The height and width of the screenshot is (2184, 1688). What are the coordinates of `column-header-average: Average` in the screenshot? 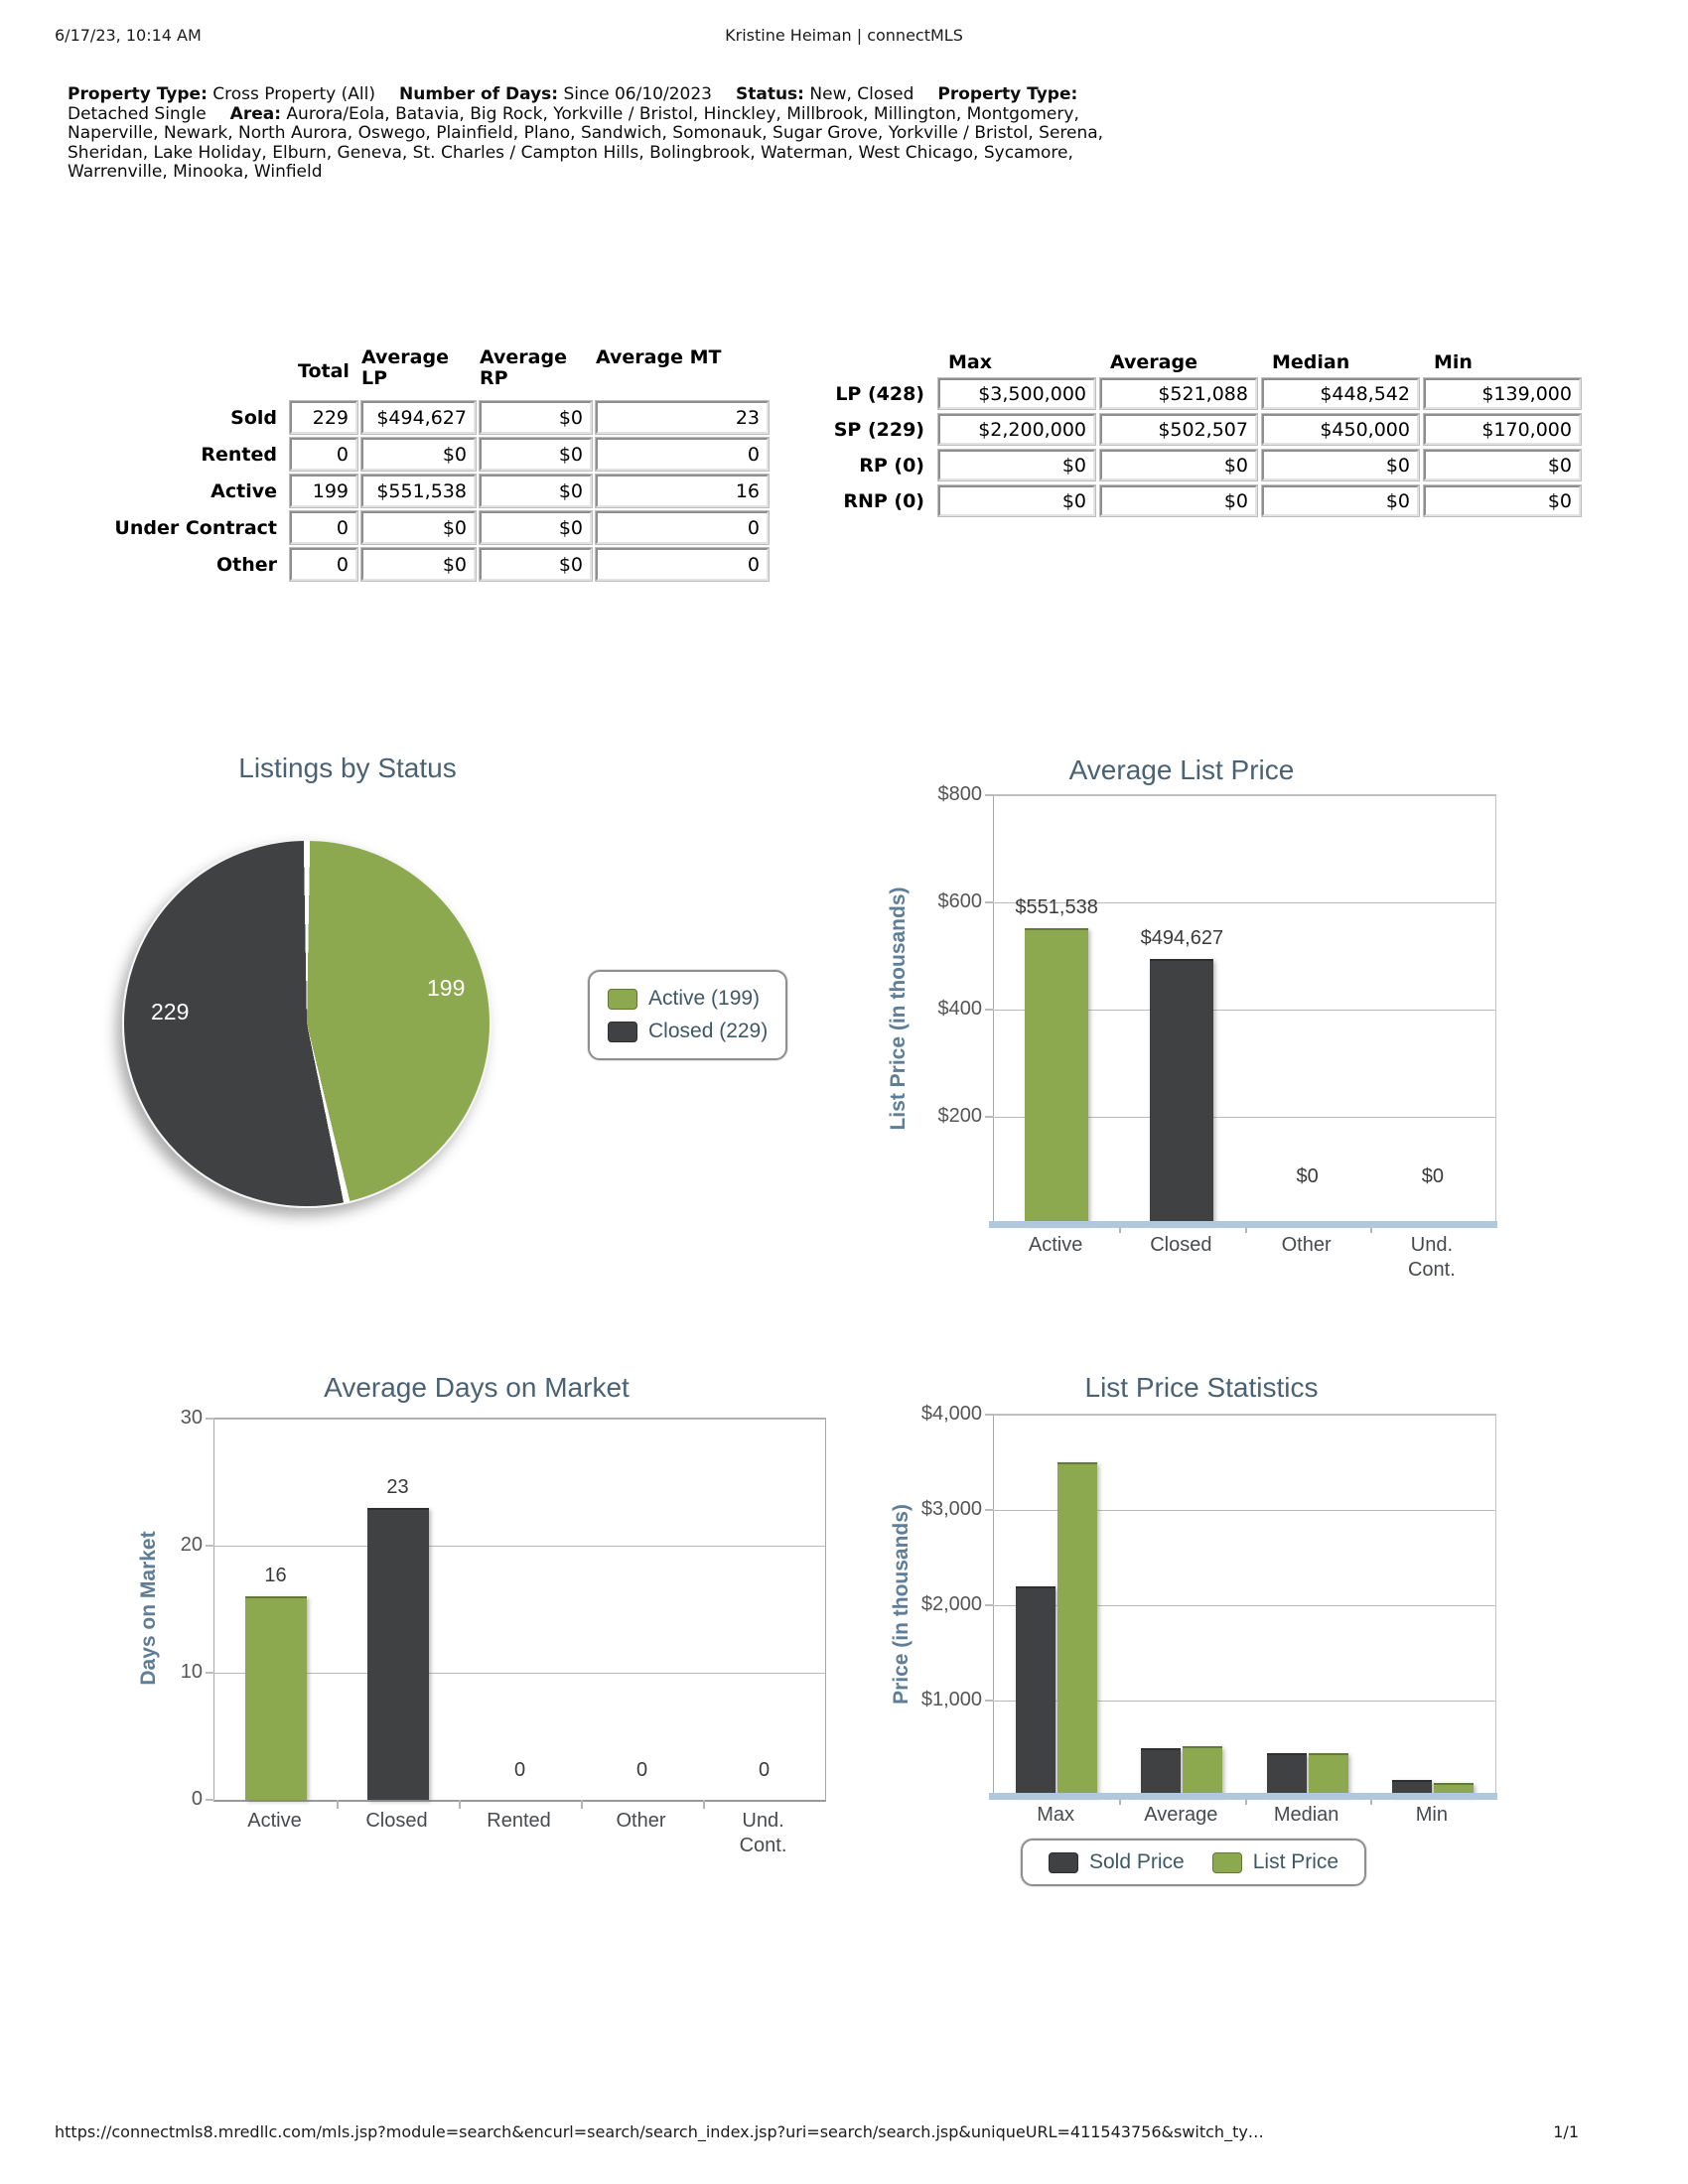 It's located at (1153, 361).